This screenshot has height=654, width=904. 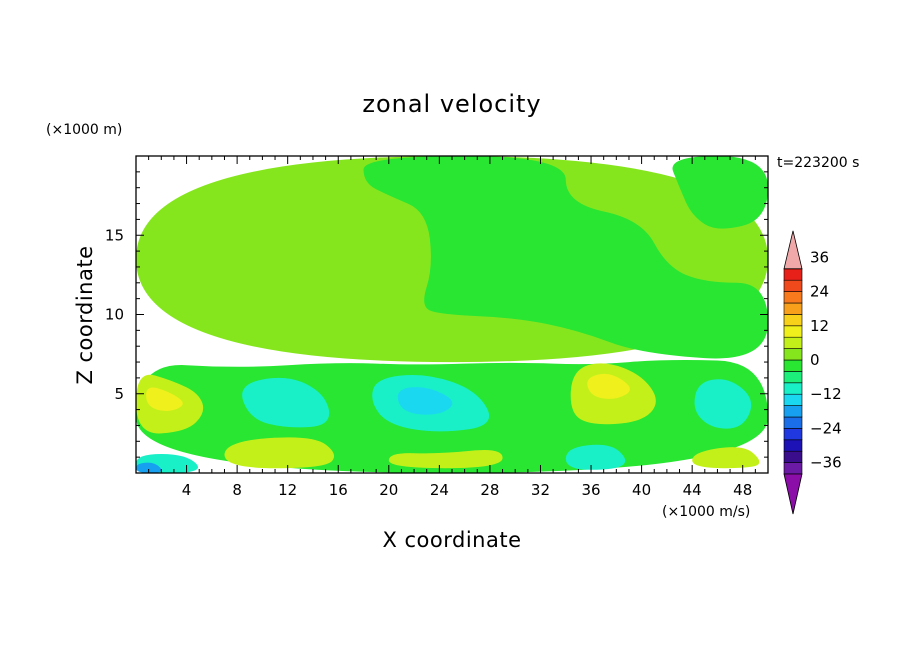 What do you see at coordinates (451, 104) in the screenshot?
I see `chart-title: zonal velocity` at bounding box center [451, 104].